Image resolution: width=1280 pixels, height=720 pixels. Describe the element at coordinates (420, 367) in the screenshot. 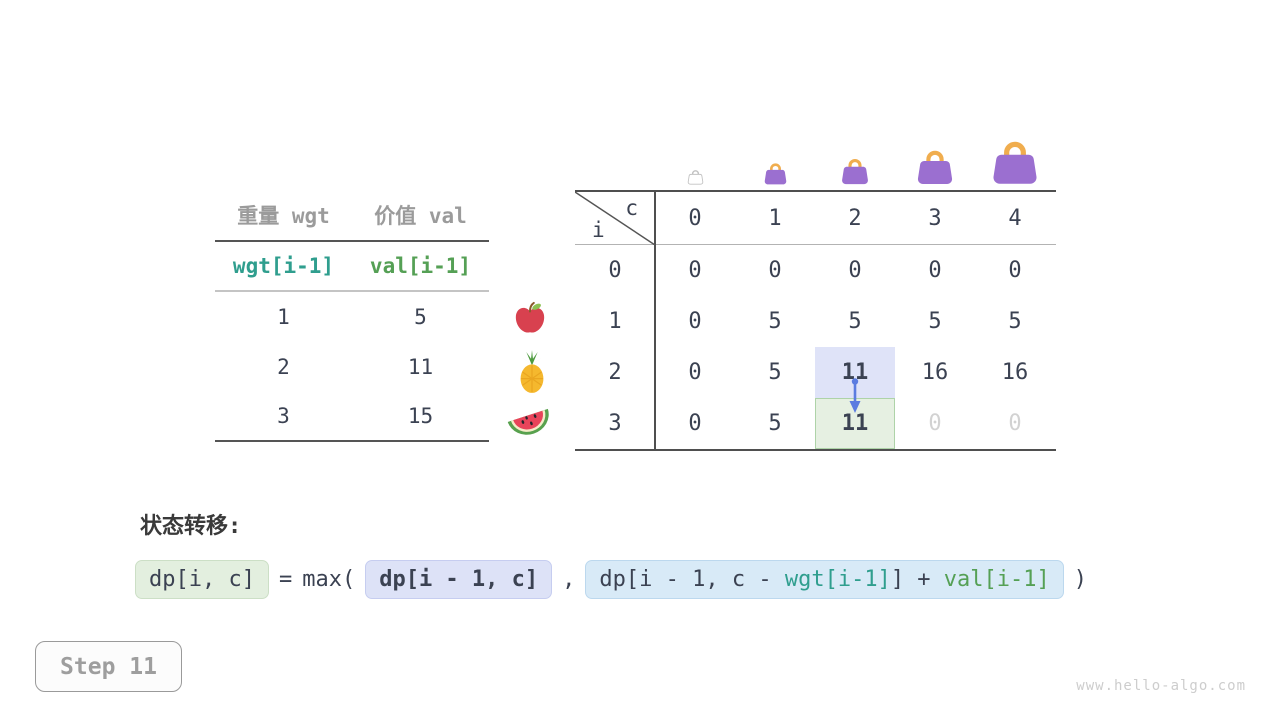

I see `item-value: 11` at that location.